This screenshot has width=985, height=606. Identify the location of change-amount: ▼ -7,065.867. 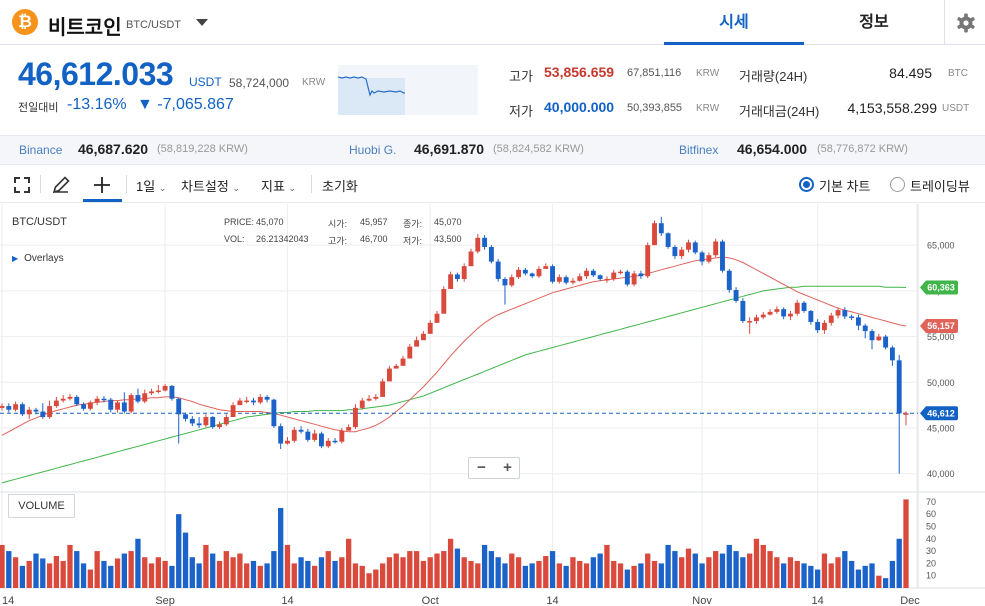
(185, 104).